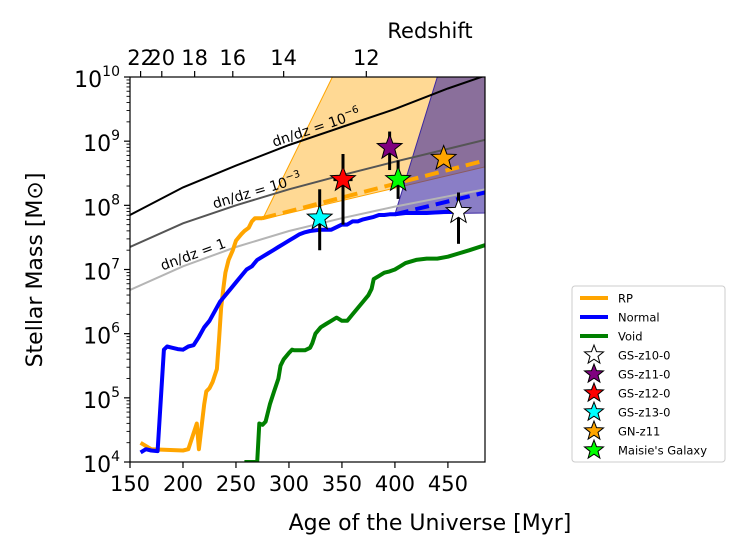 This screenshot has height=560, width=747. Describe the element at coordinates (625, 299) in the screenshot. I see `legend-label: RP` at that location.